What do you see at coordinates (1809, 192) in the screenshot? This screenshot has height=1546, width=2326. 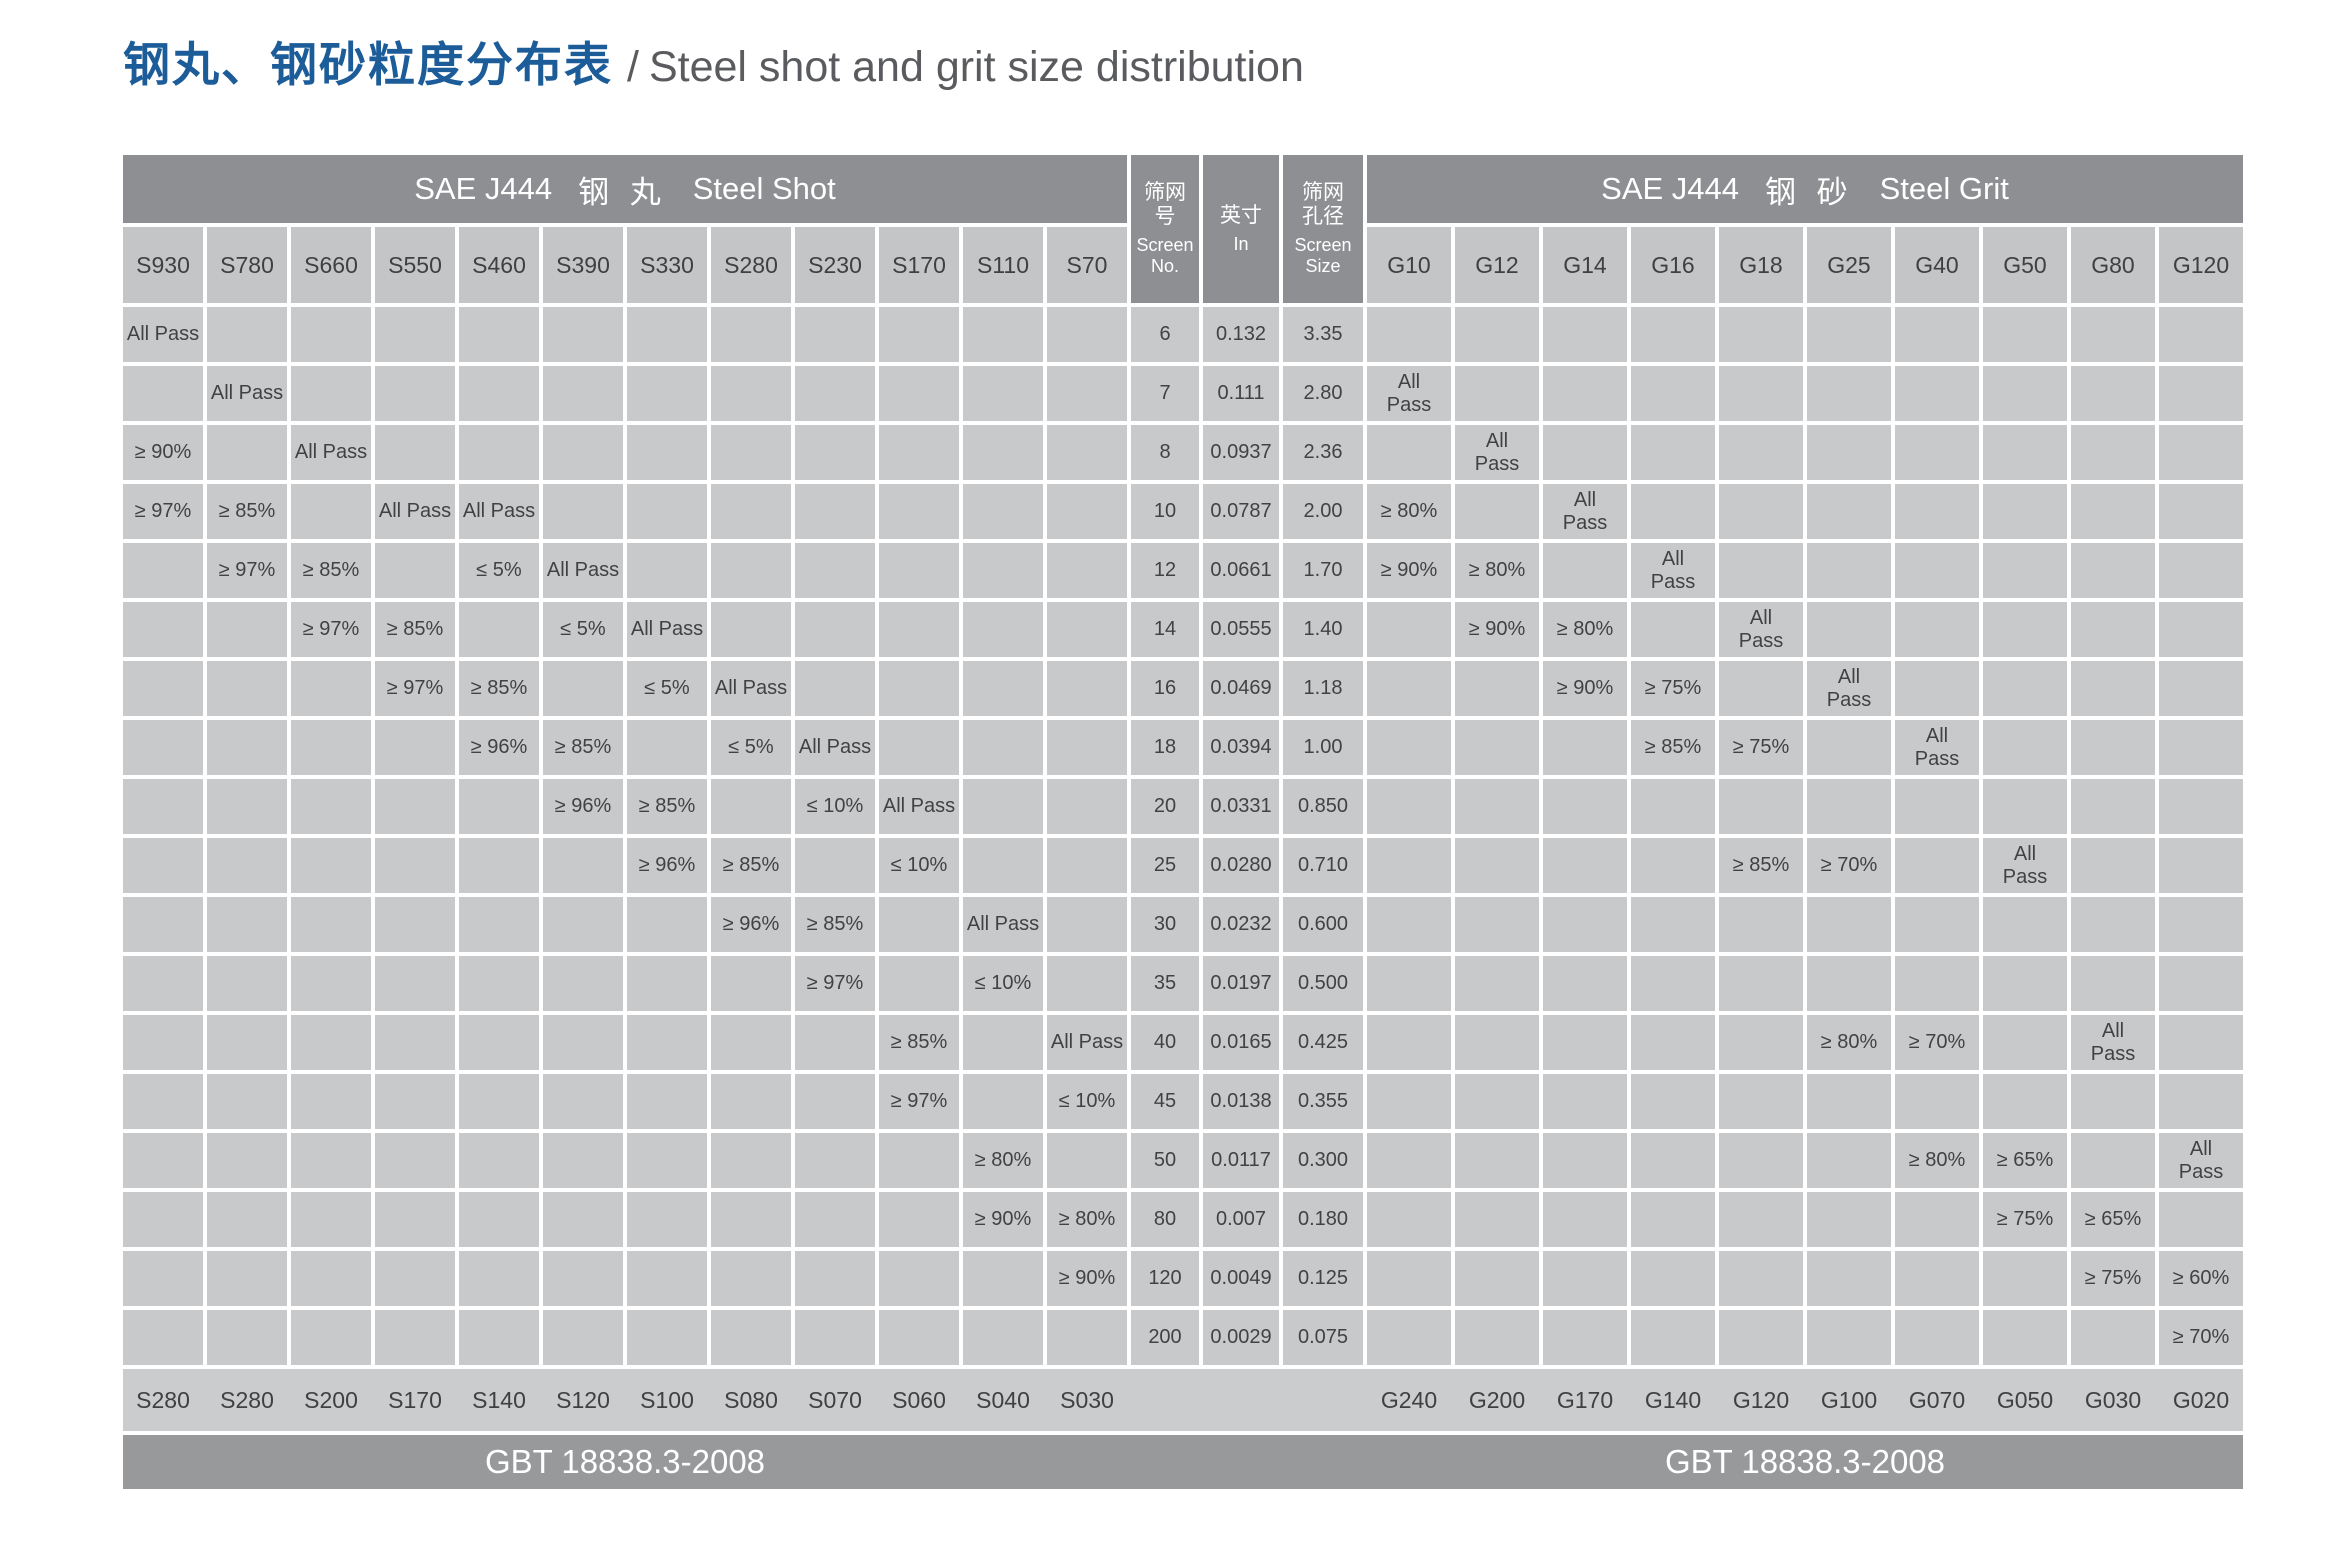 I see `grit-header-cn: 钢 砂` at bounding box center [1809, 192].